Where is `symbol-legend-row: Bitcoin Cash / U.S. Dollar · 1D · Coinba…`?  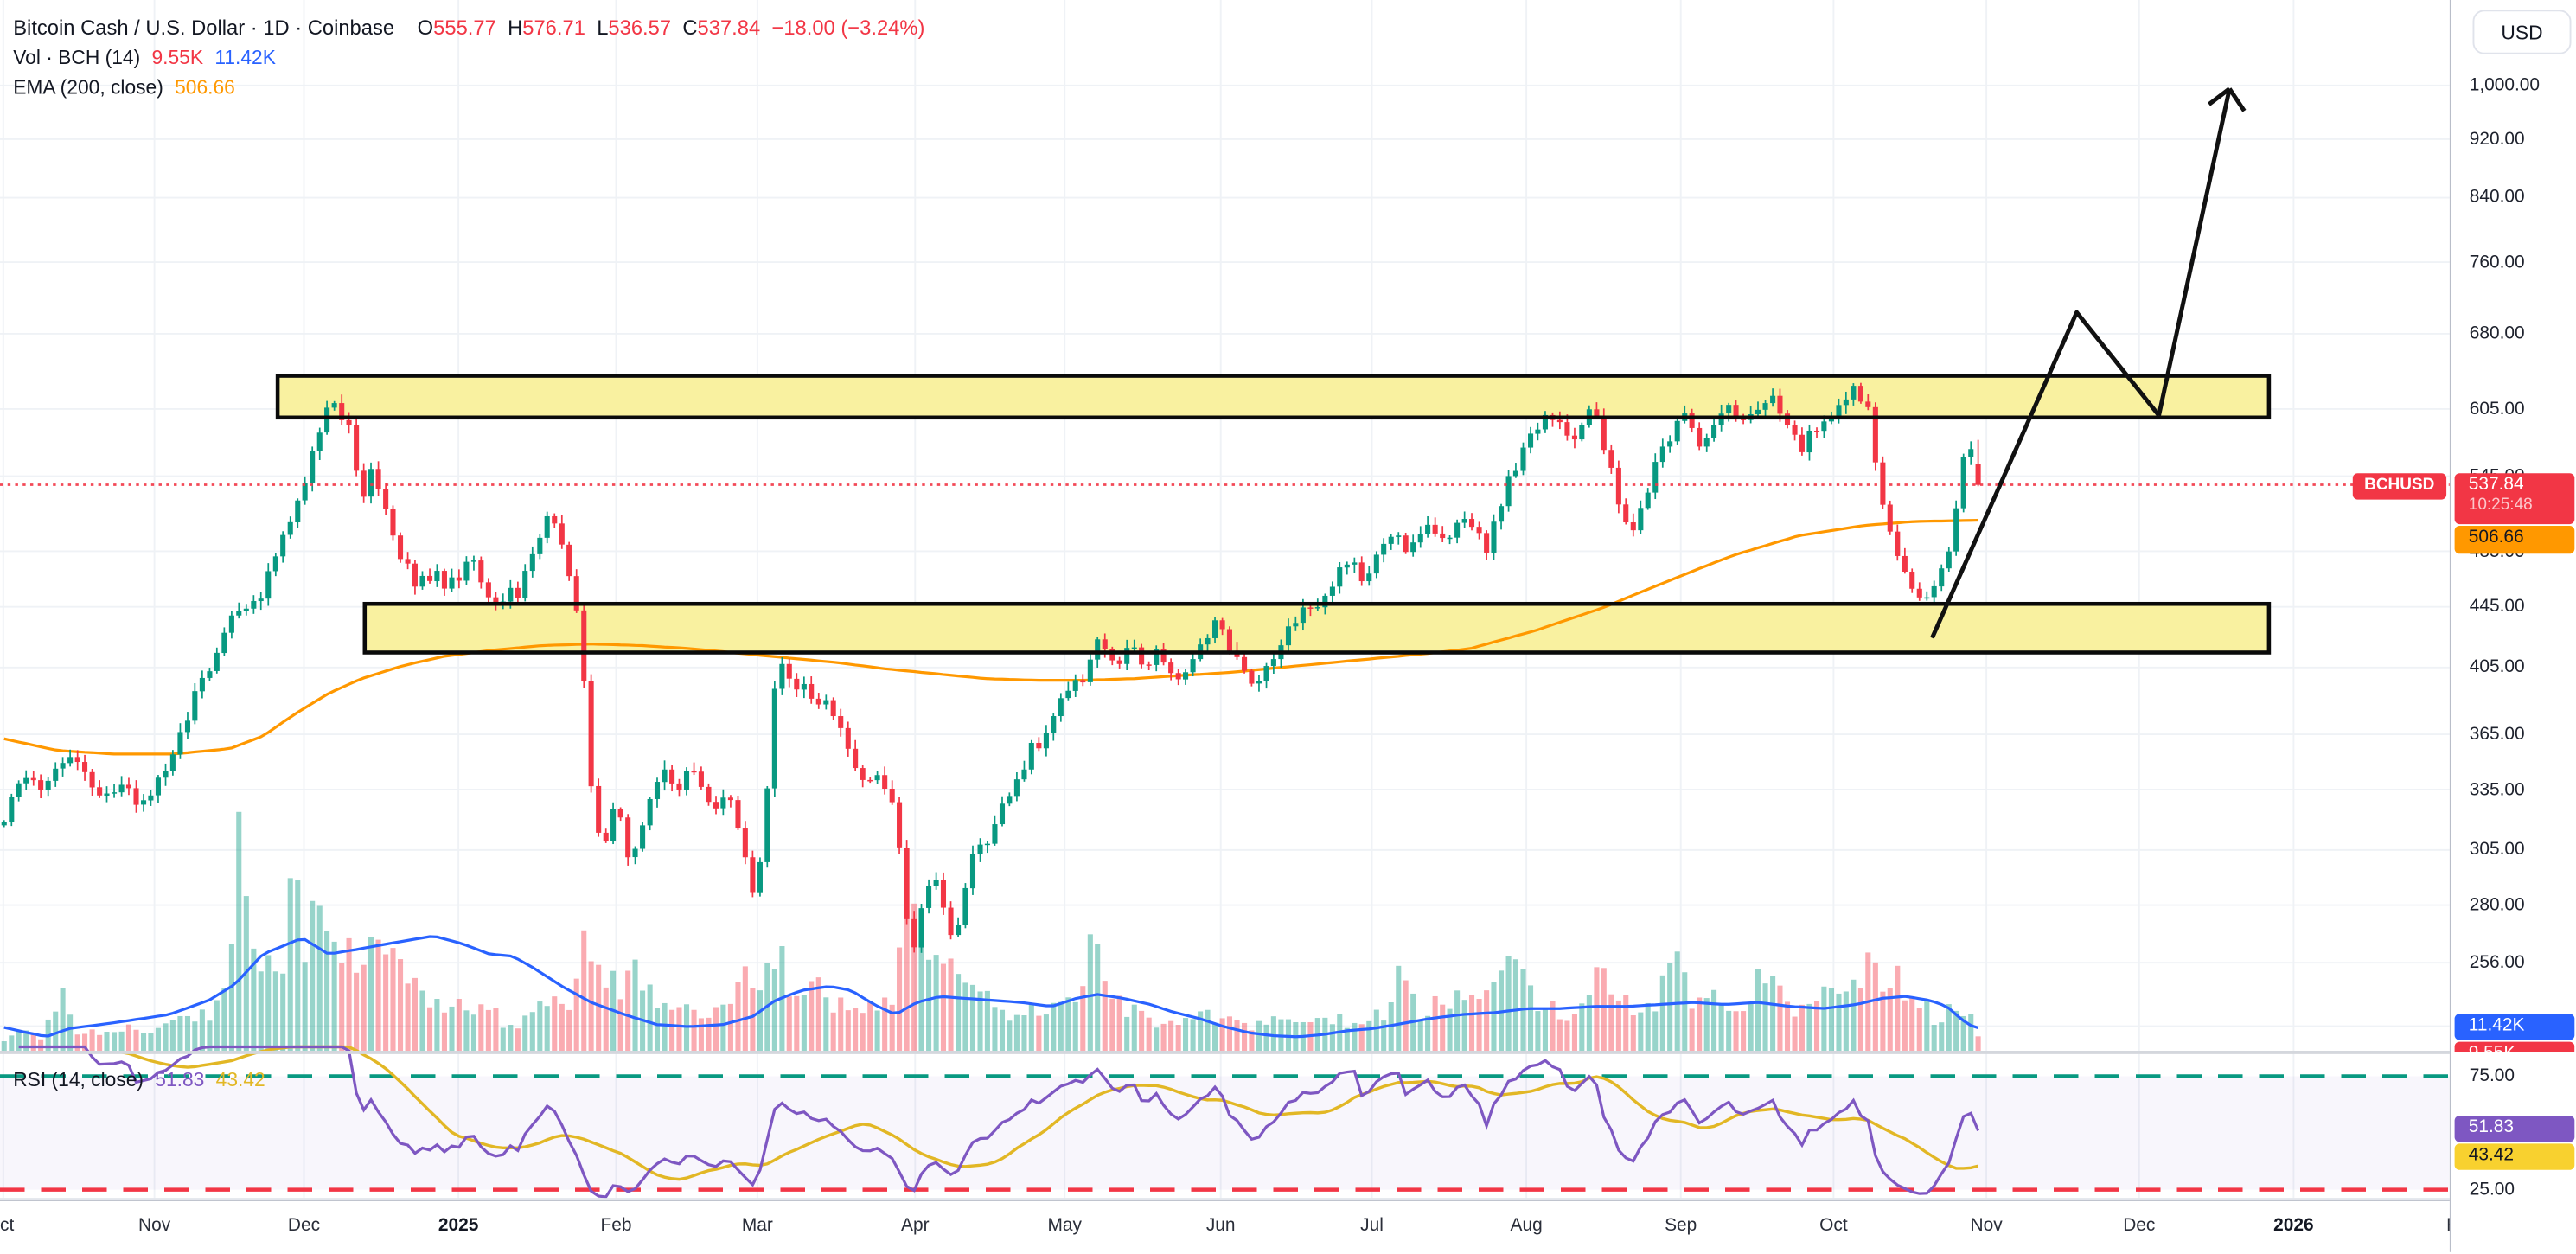
symbol-legend-row: Bitcoin Cash / U.S. Dollar · 1D · Coinba… is located at coordinates (468, 28).